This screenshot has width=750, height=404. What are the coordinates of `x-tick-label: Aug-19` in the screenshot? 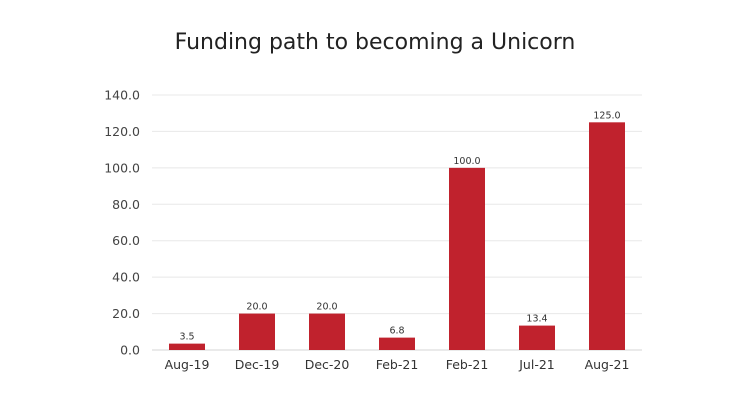 It's located at (187, 364).